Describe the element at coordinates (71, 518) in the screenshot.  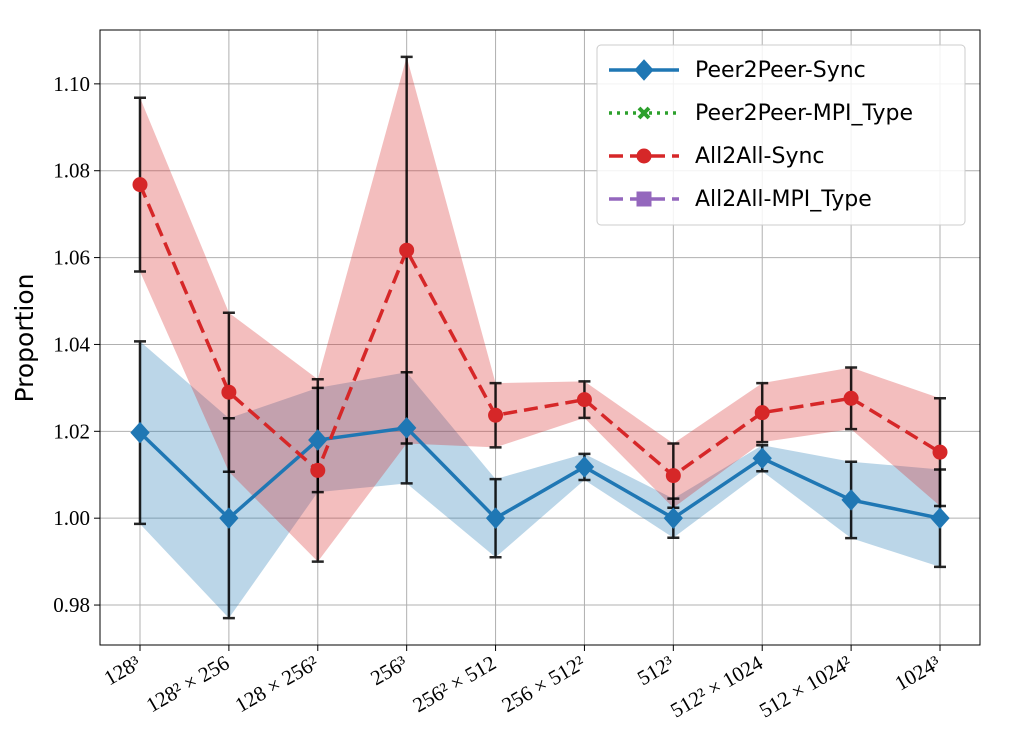
I see `y-tick-label: 1.00` at that location.